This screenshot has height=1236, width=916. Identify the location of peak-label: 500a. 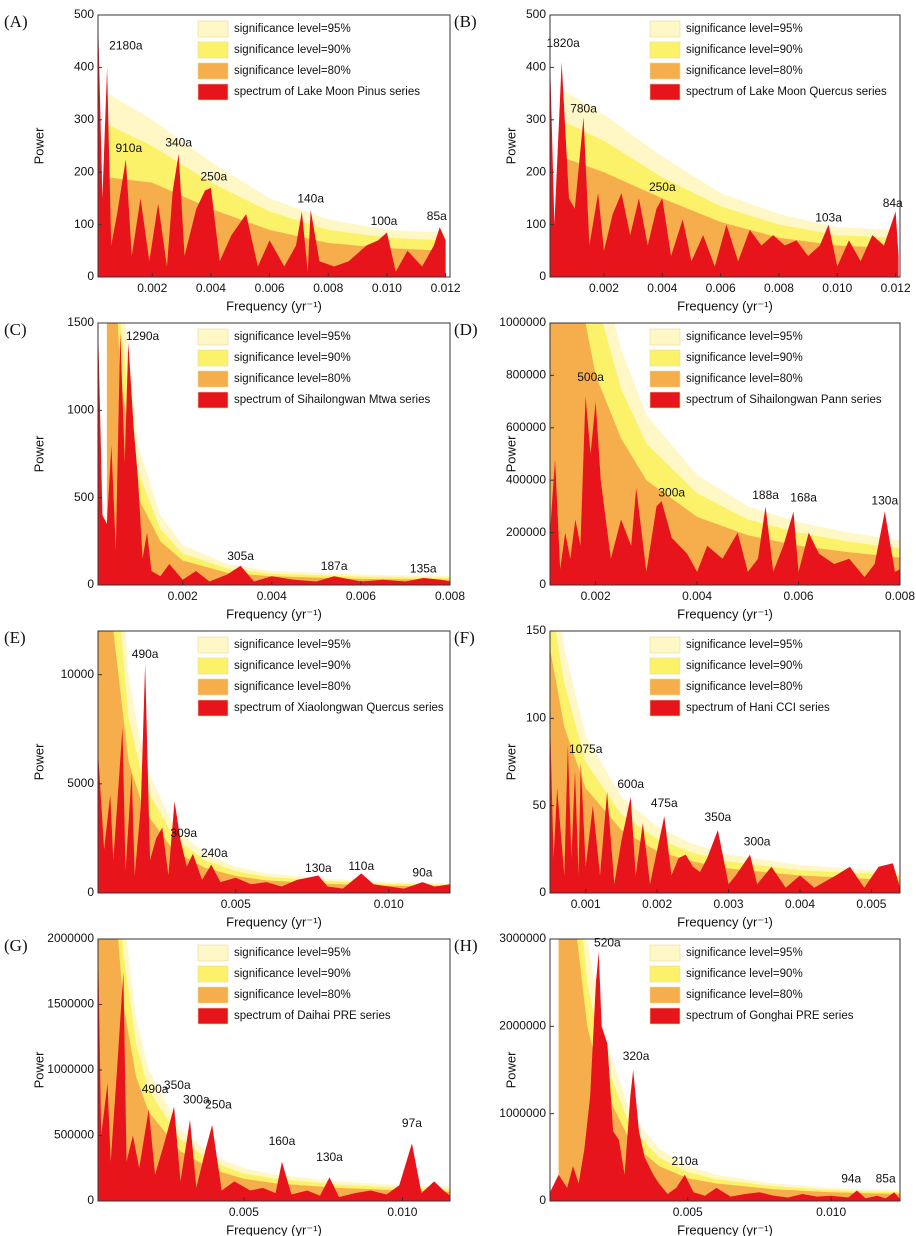
(590, 377).